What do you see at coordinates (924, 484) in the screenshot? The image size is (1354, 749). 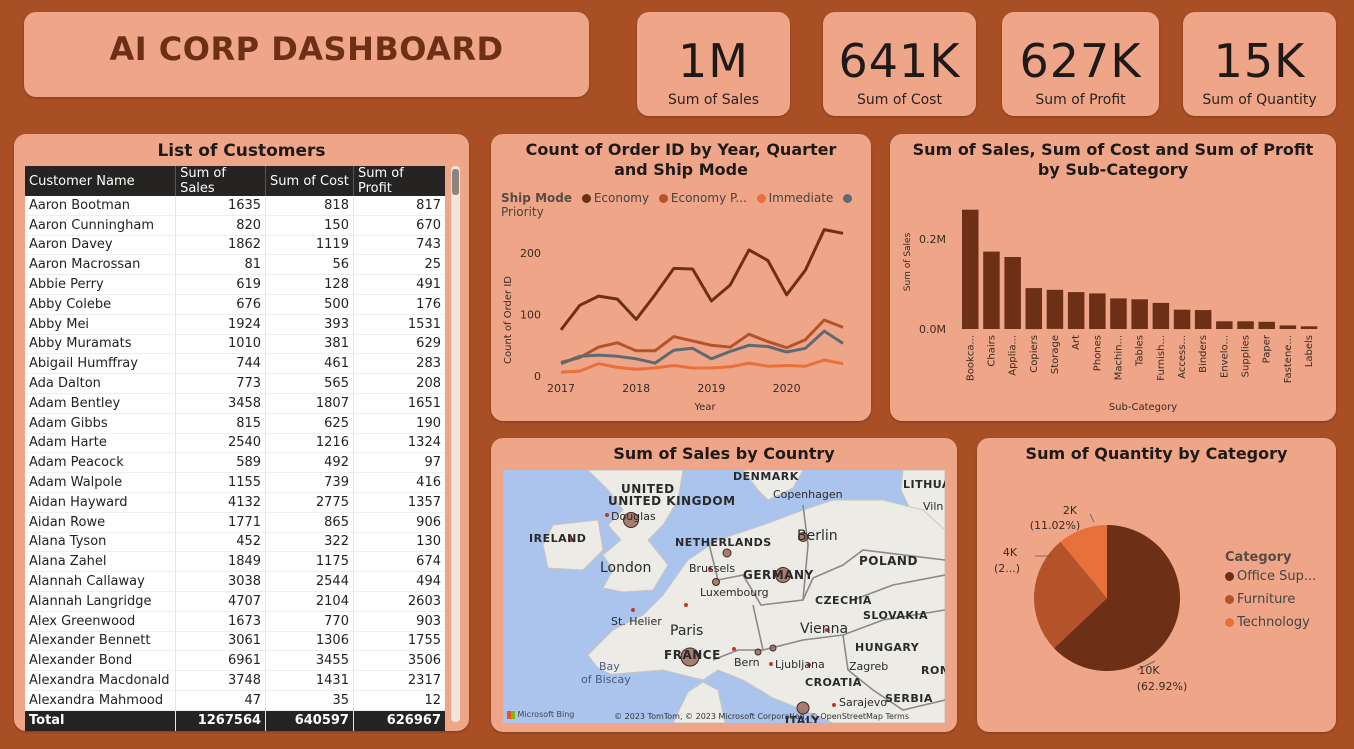 I see `map-label-lithuania: LITHUA` at bounding box center [924, 484].